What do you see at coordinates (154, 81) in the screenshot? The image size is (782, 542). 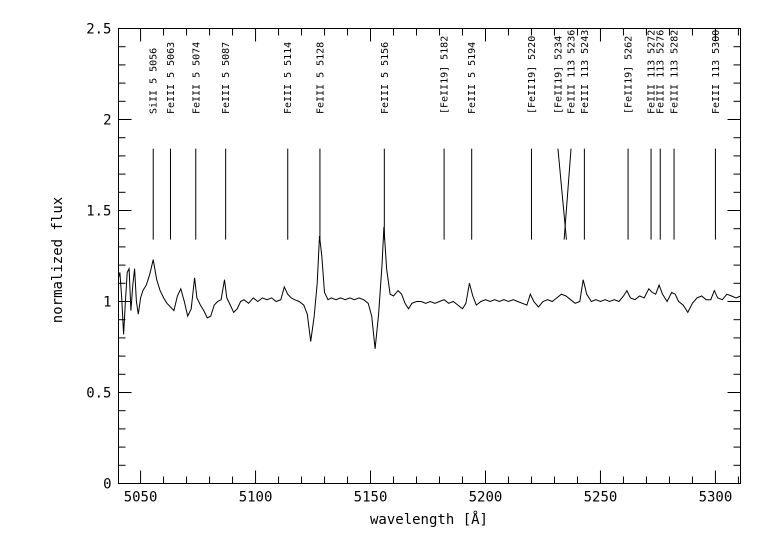 I see `spectral-line-label: SiII 5 5056` at bounding box center [154, 81].